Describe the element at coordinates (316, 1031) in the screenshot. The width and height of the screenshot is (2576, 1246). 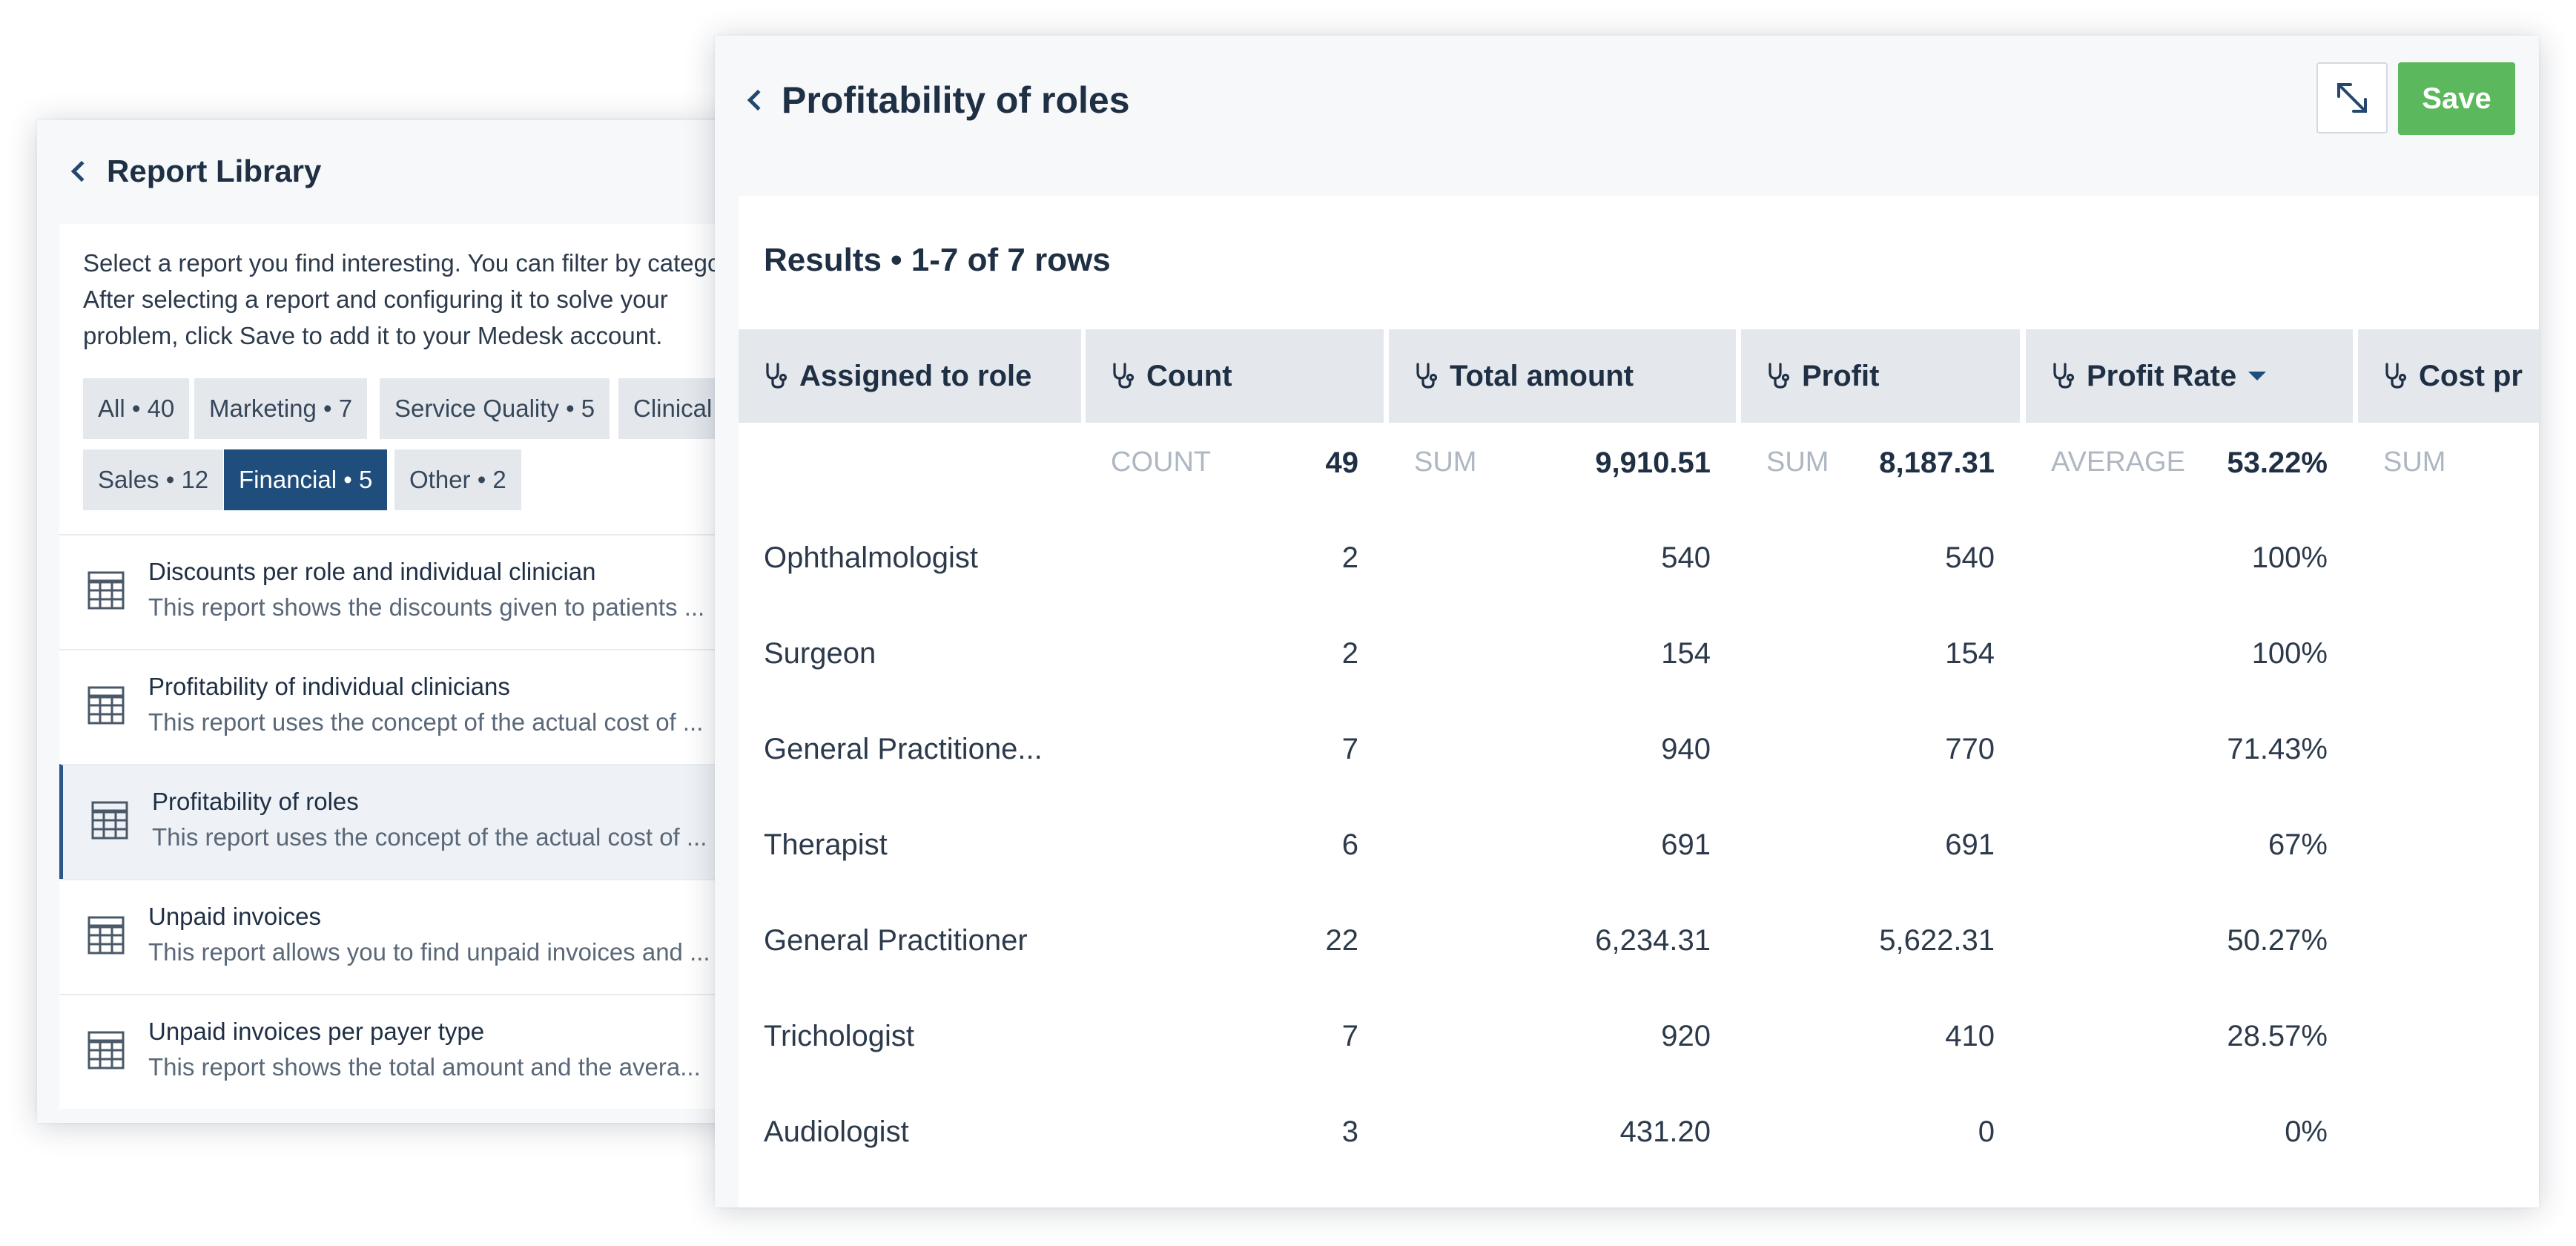
I see `report-name: Unpaid invoices per payer type` at that location.